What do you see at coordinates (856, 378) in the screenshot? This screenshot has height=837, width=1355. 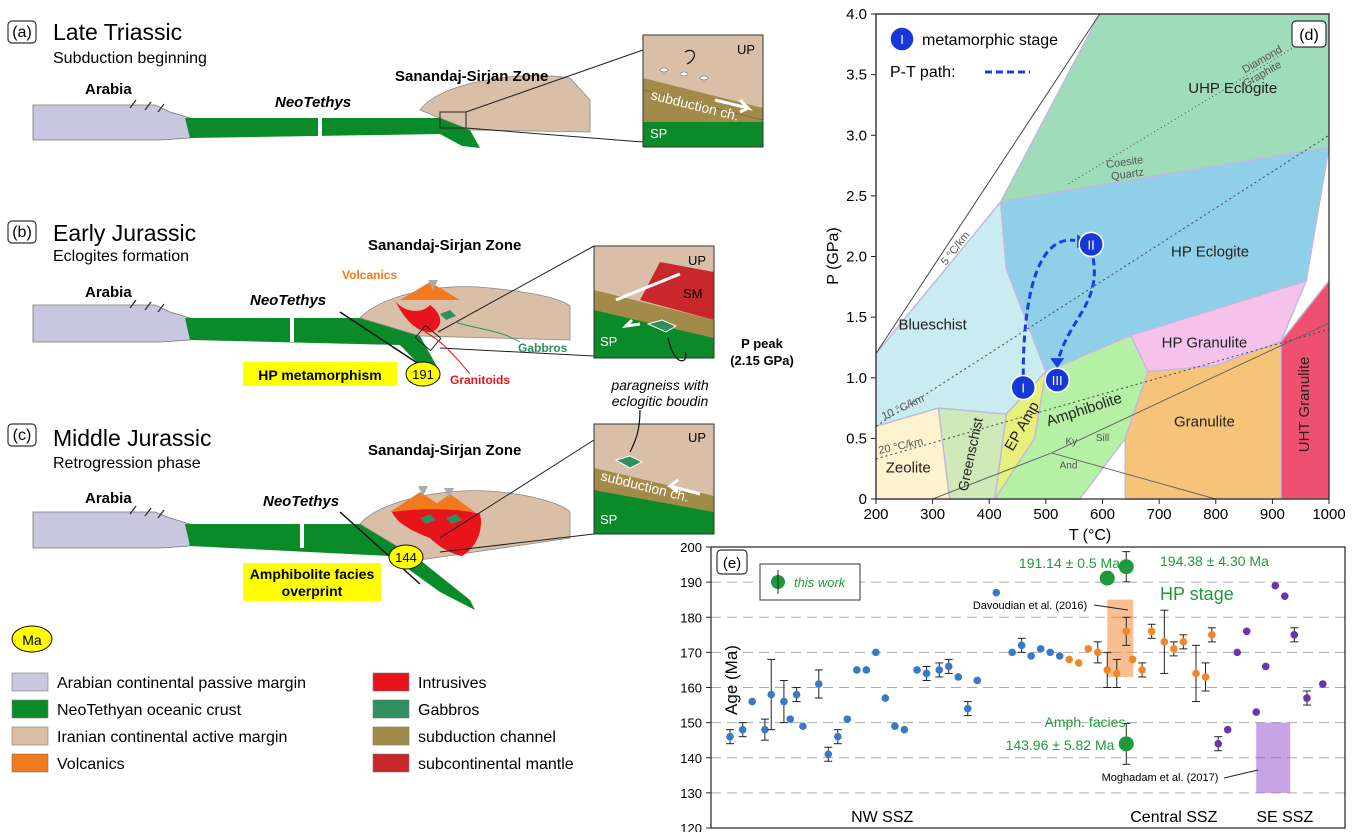 I see `pt-y-tick-label: 1.0` at bounding box center [856, 378].